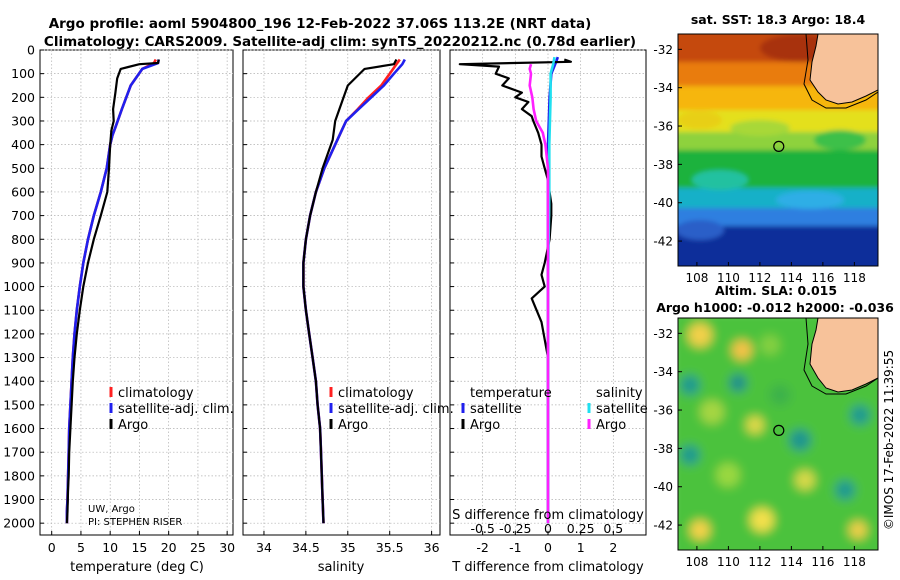 The width and height of the screenshot is (900, 580). I want to click on sla-map-xtick-label: 118, so click(854, 562).